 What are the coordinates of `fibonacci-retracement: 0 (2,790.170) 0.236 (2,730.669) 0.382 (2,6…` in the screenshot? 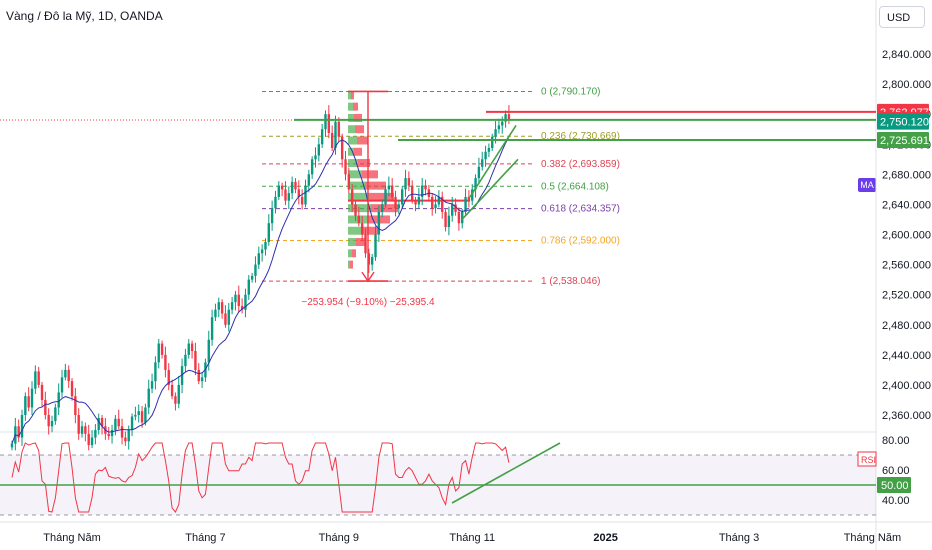 It's located at (441, 186).